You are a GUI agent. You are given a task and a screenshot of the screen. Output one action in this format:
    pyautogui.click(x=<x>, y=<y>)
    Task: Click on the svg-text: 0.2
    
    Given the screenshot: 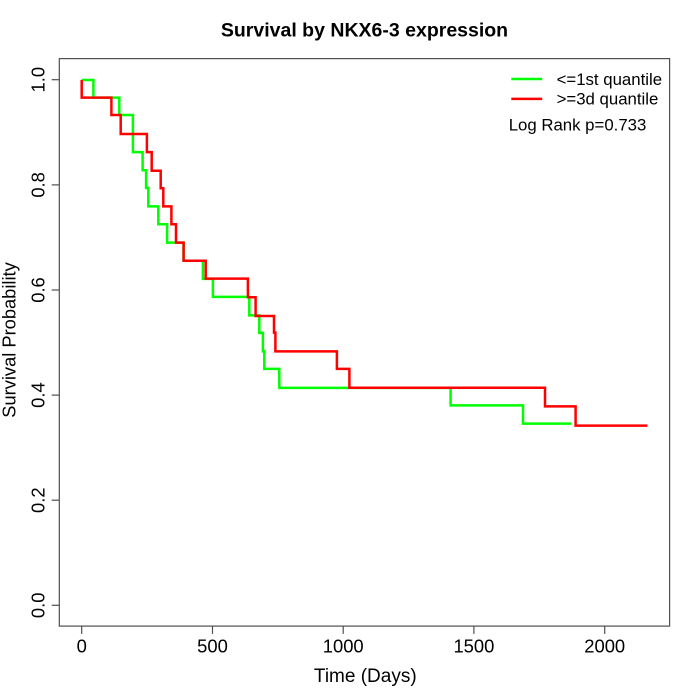 What is the action you would take?
    pyautogui.click(x=37, y=500)
    